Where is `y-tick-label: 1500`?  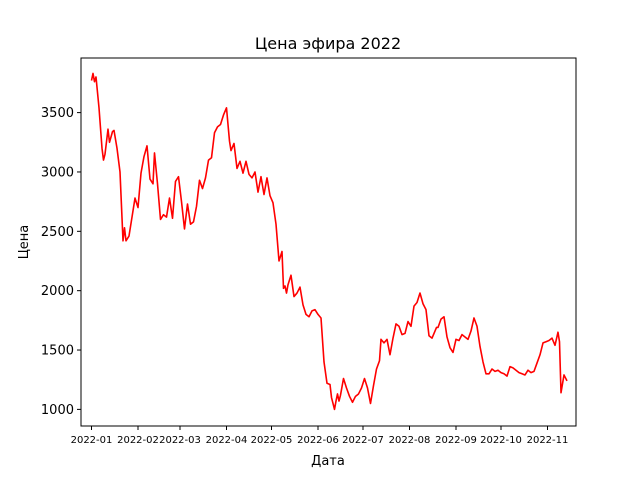
y-tick-label: 1500 is located at coordinates (57, 351).